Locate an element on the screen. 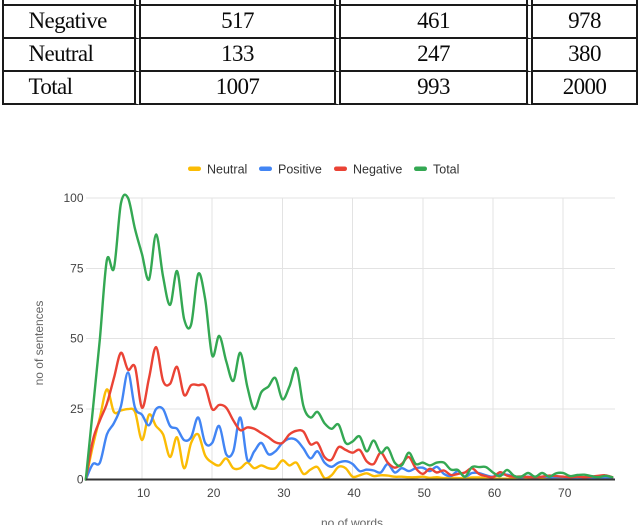 The width and height of the screenshot is (640, 525). svg-text: 20 is located at coordinates (214, 493).